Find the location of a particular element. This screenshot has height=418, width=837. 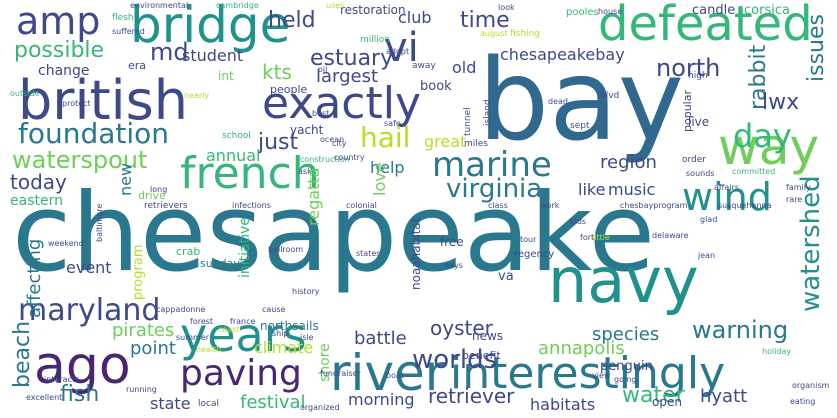

word-cause: cause is located at coordinates (274, 309).